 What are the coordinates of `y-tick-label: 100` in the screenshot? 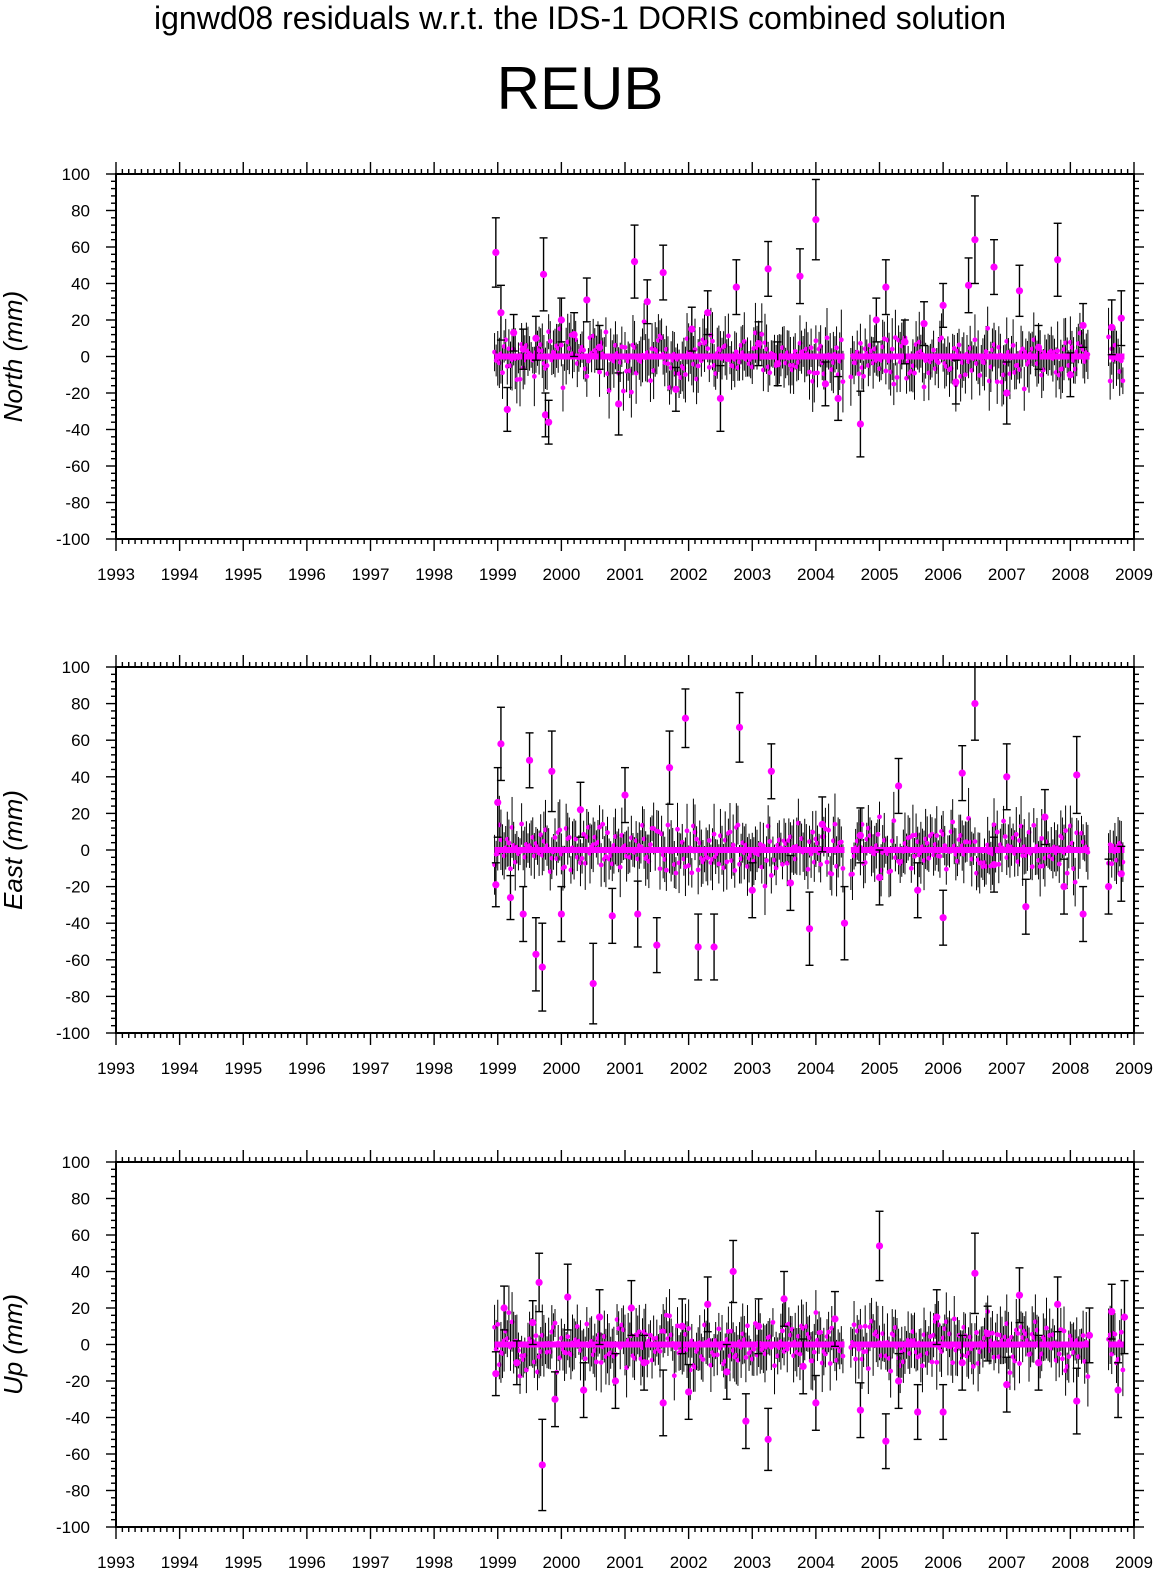 It's located at (76, 174).